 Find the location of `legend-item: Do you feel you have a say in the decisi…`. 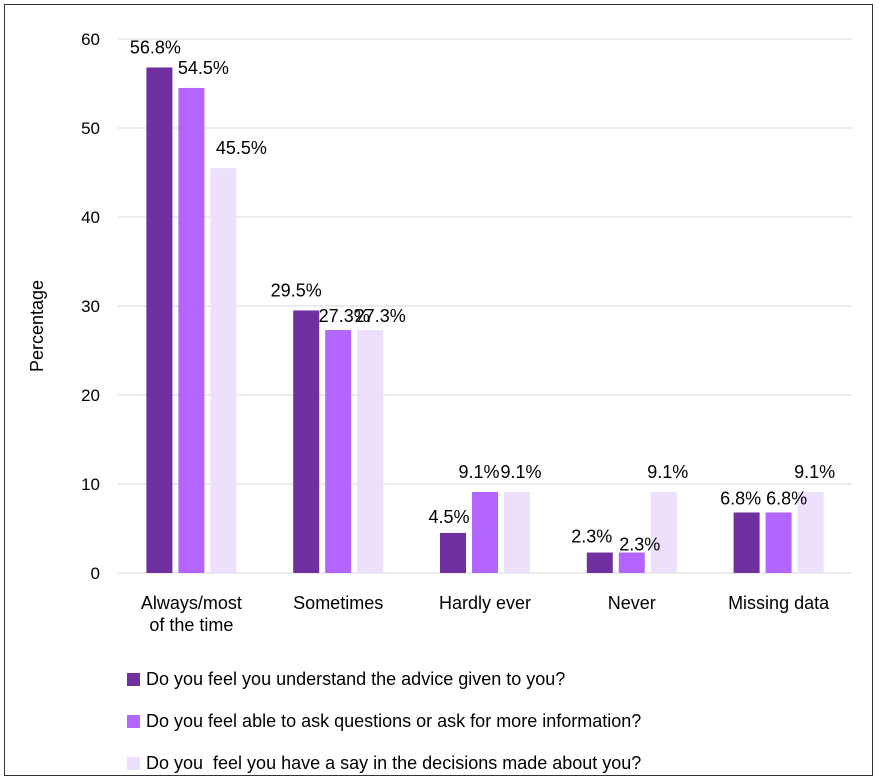

legend-item: Do you feel you have a say in the decisi… is located at coordinates (384, 763).